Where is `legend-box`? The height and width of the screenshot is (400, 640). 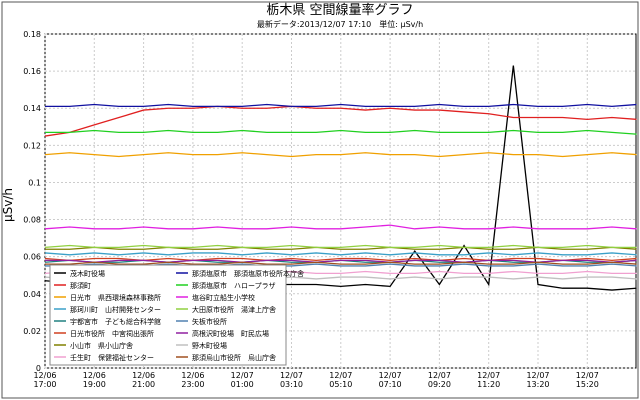
legend-box is located at coordinates (168, 315).